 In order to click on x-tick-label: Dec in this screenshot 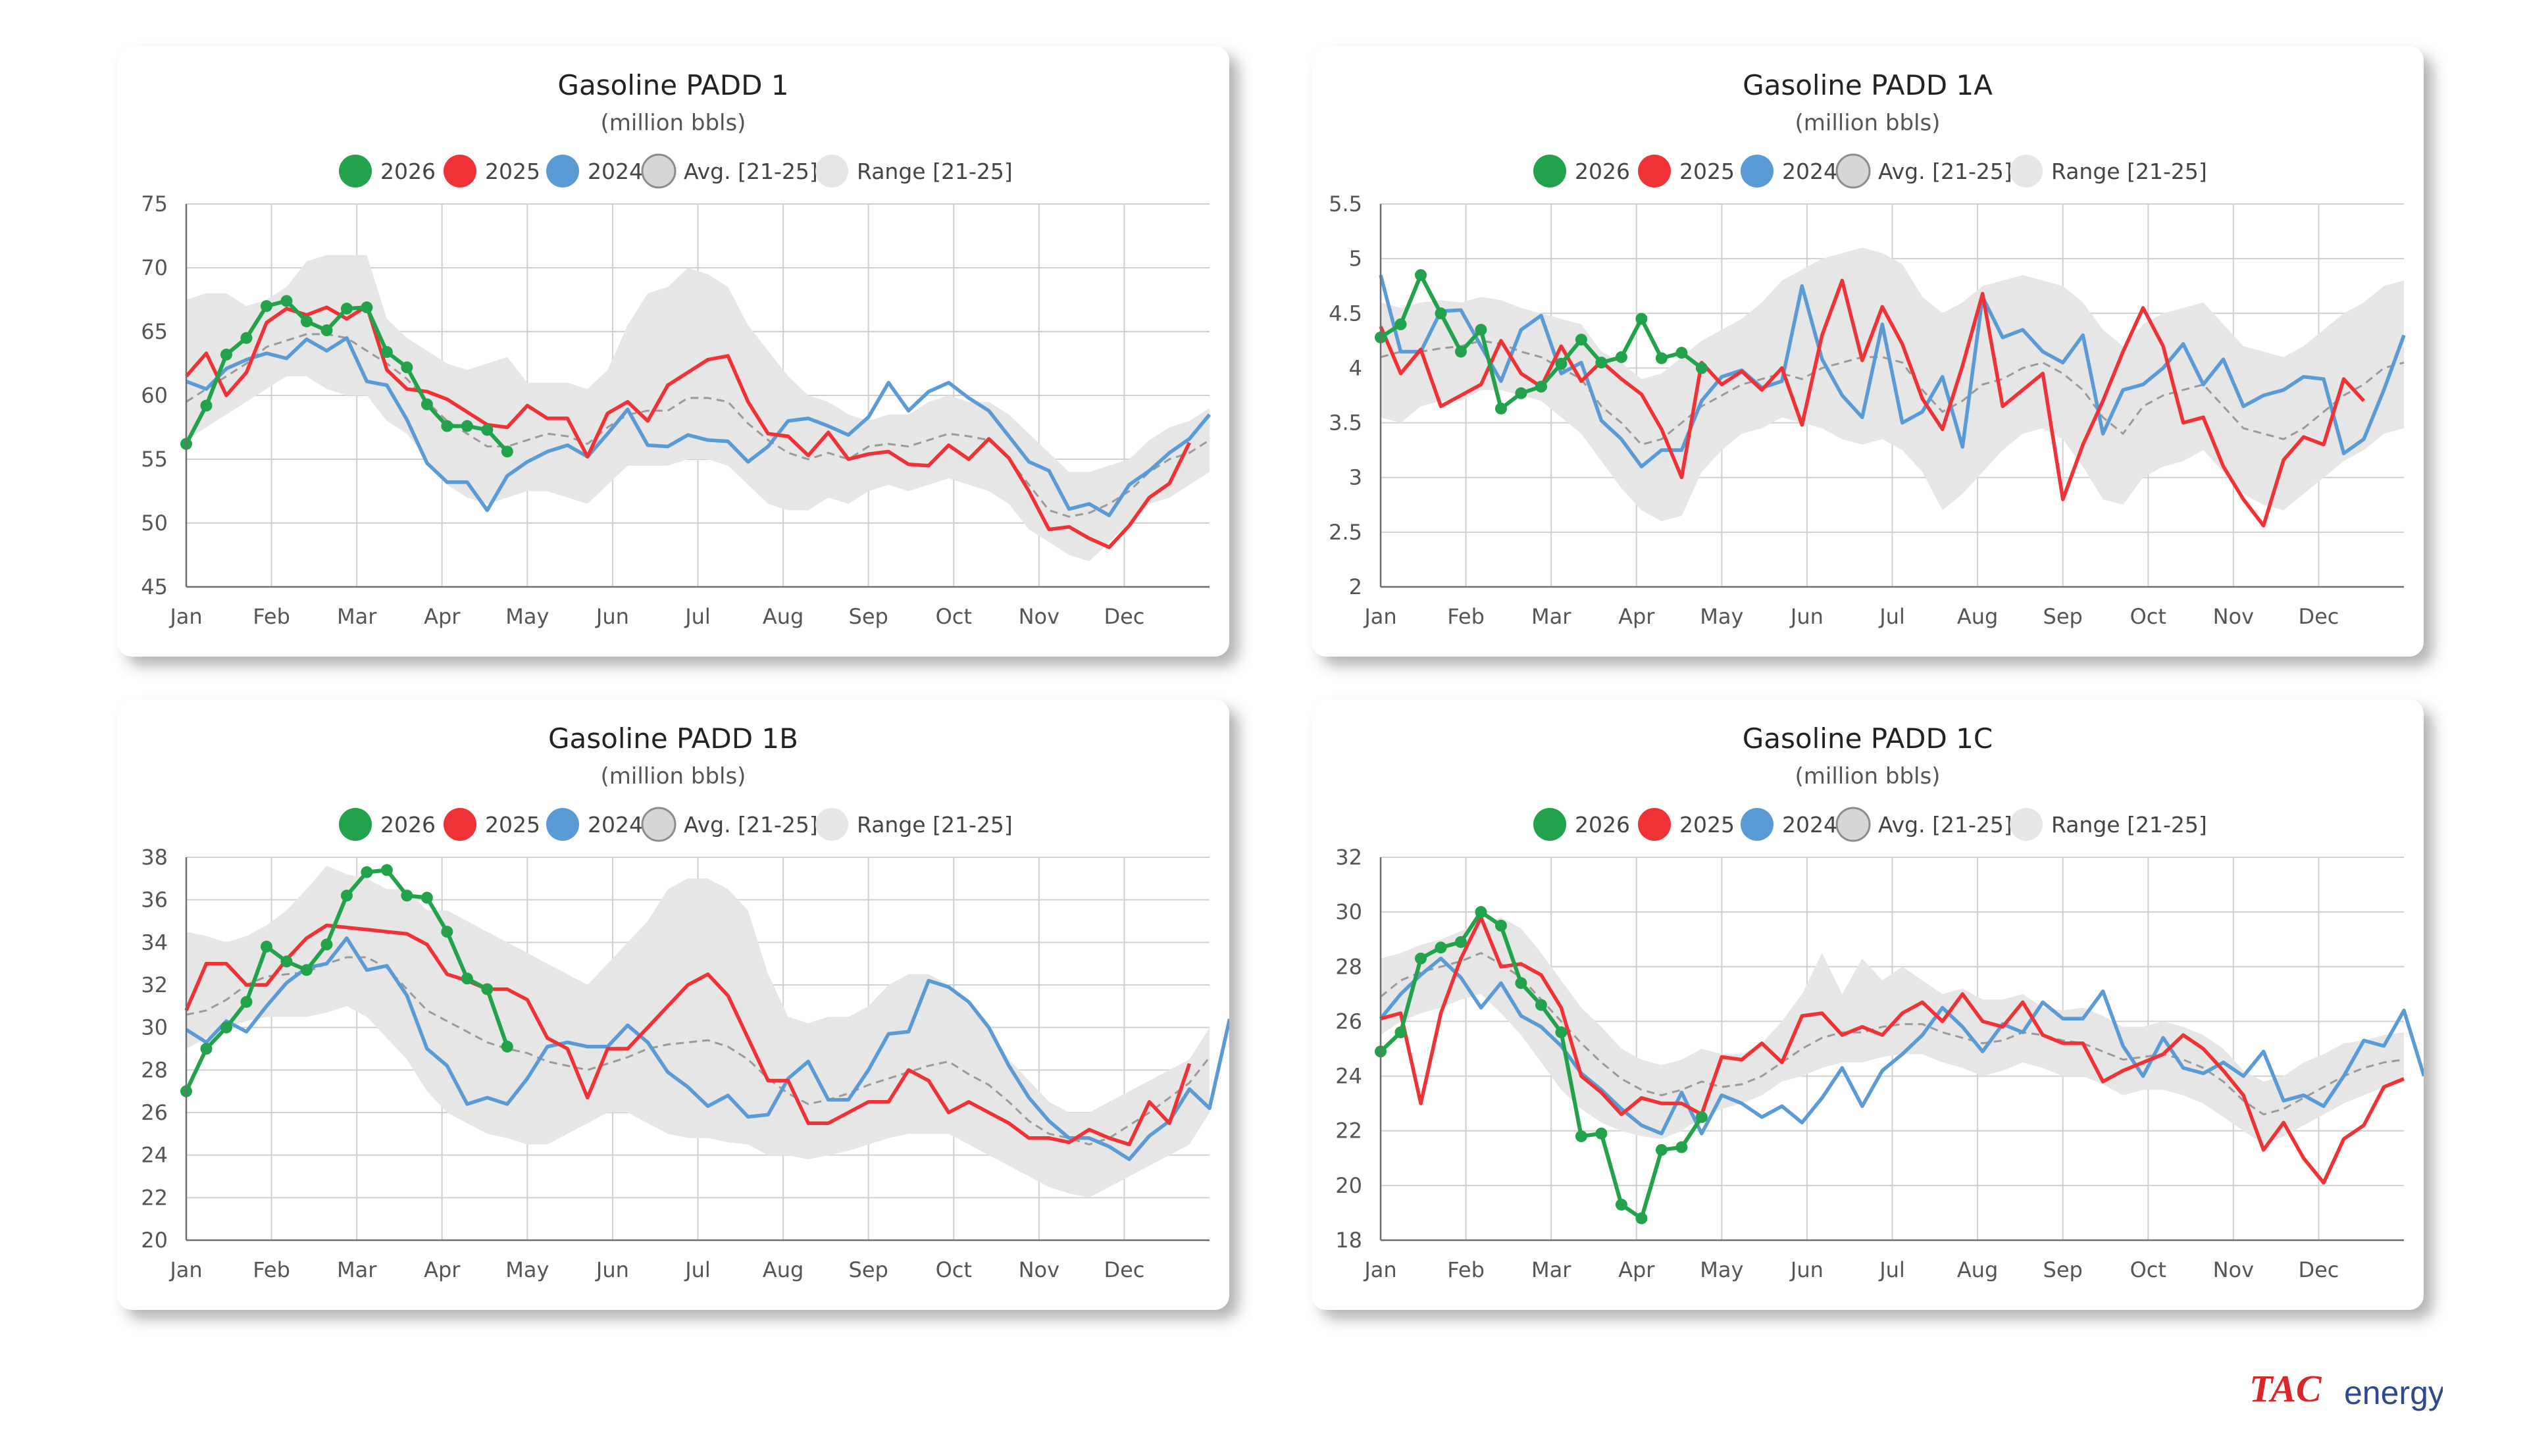, I will do `click(1124, 1269)`.